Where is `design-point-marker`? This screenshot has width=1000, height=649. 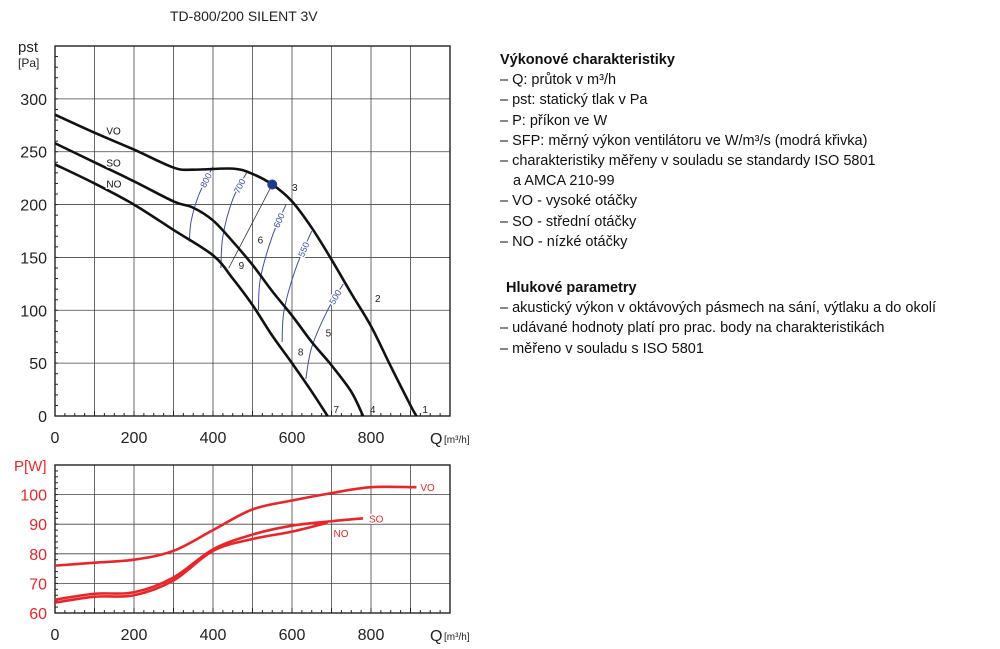 design-point-marker is located at coordinates (272, 184).